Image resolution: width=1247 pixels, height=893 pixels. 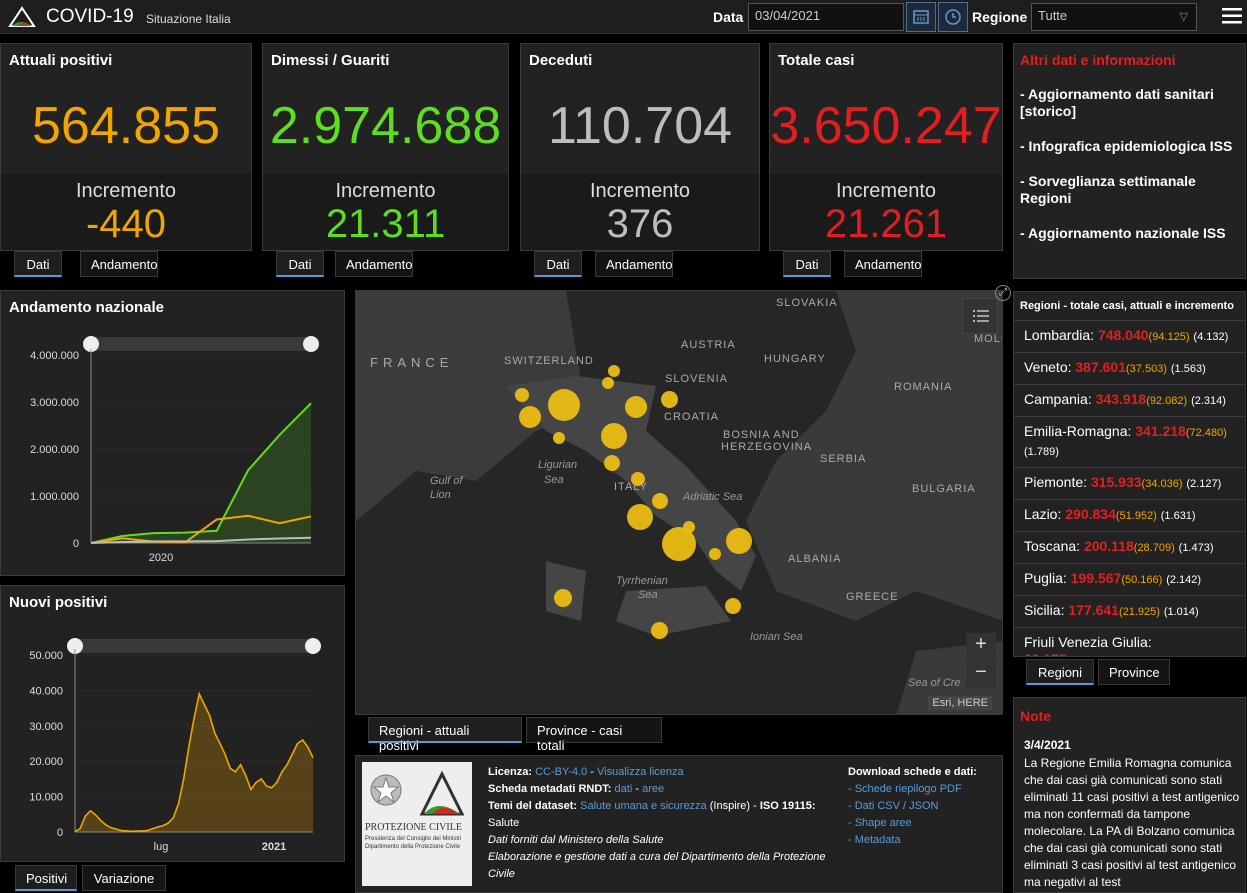 What do you see at coordinates (385, 212) in the screenshot?
I see `kpi-increment-box: Incremento 21.311` at bounding box center [385, 212].